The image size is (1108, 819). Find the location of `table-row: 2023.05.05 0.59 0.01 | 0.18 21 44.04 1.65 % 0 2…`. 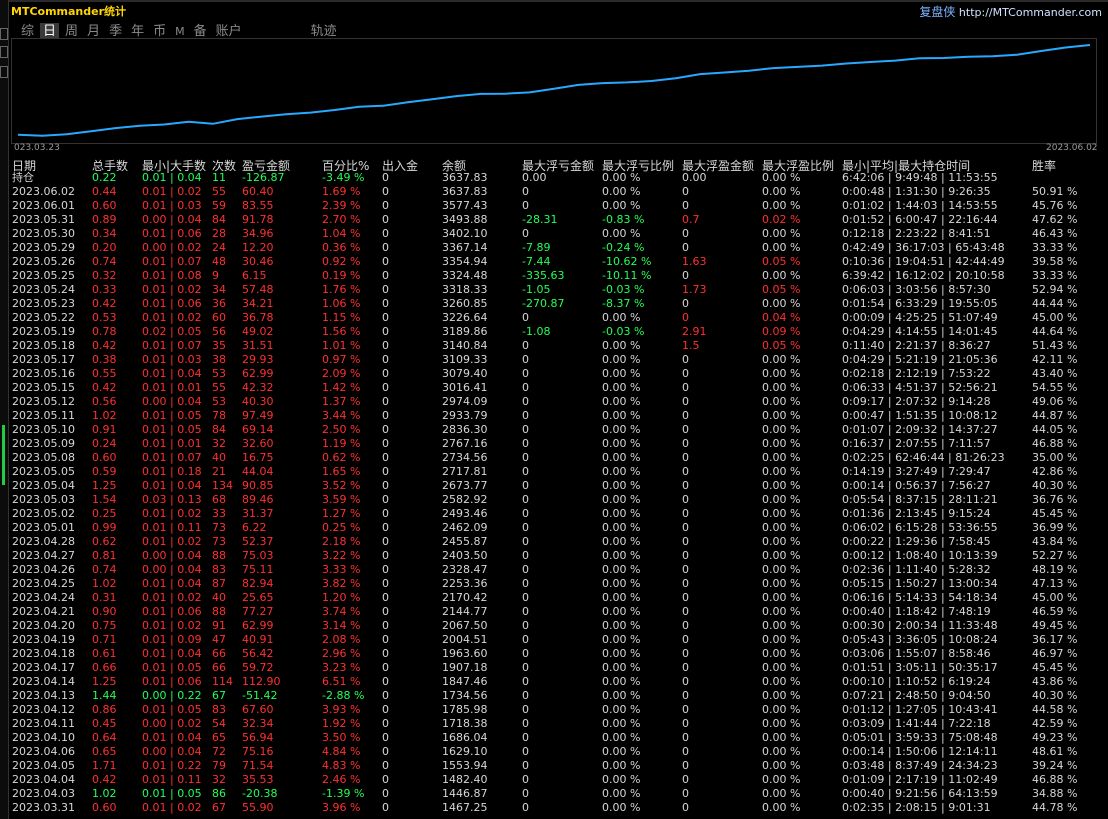

table-row: 2023.05.05 0.59 0.01 | 0.18 21 44.04 1.65 % 0 2… is located at coordinates (554, 472).